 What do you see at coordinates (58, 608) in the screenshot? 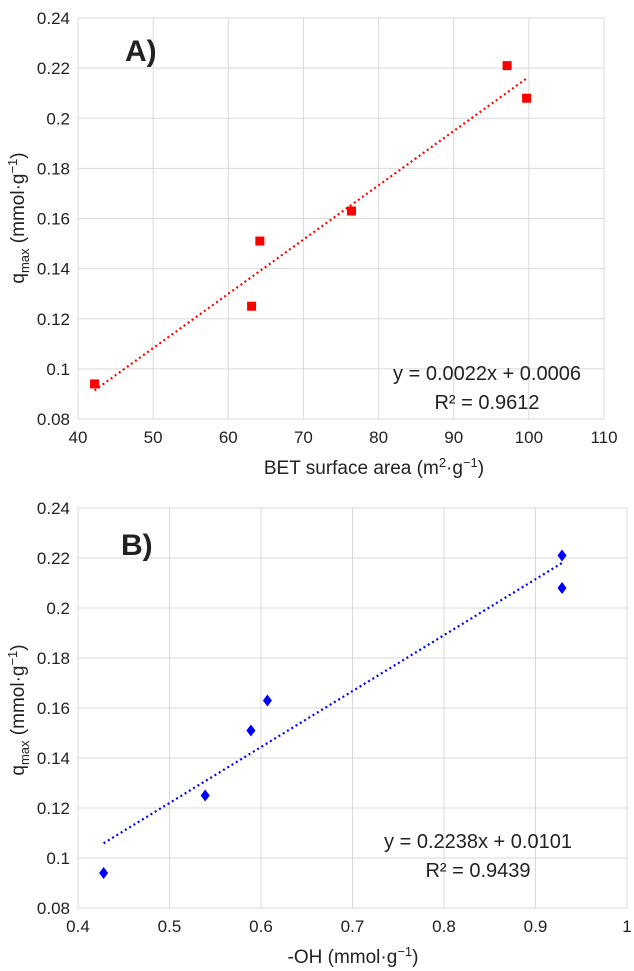
I see `panel-b-y-tick-label: 0.2` at bounding box center [58, 608].